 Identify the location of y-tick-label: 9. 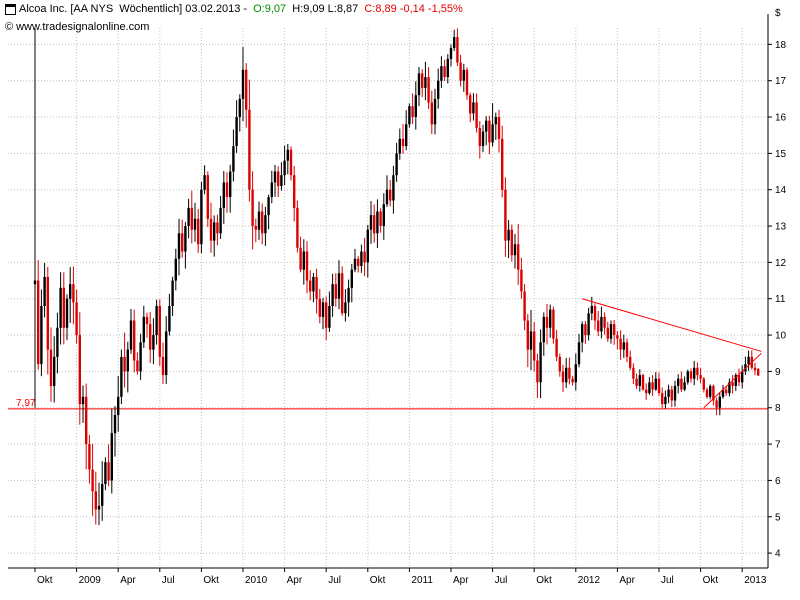
(778, 372).